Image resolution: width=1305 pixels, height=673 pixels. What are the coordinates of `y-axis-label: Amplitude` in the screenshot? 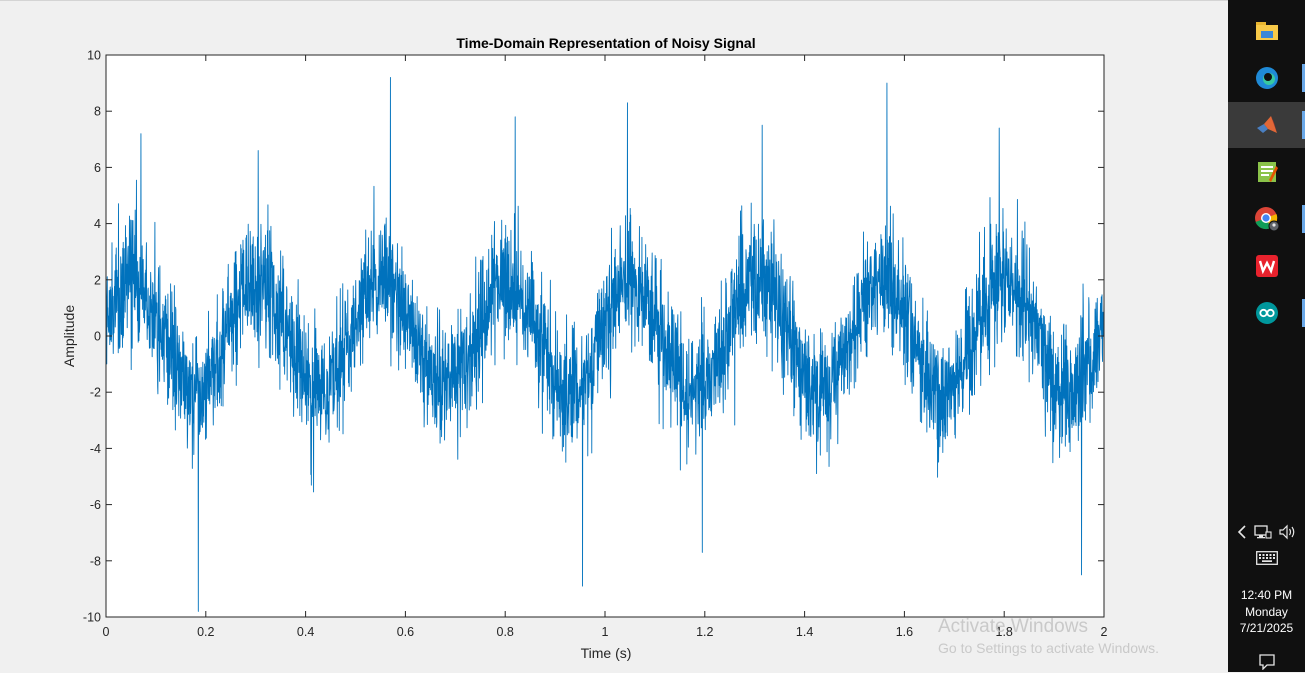 It's located at (69, 336).